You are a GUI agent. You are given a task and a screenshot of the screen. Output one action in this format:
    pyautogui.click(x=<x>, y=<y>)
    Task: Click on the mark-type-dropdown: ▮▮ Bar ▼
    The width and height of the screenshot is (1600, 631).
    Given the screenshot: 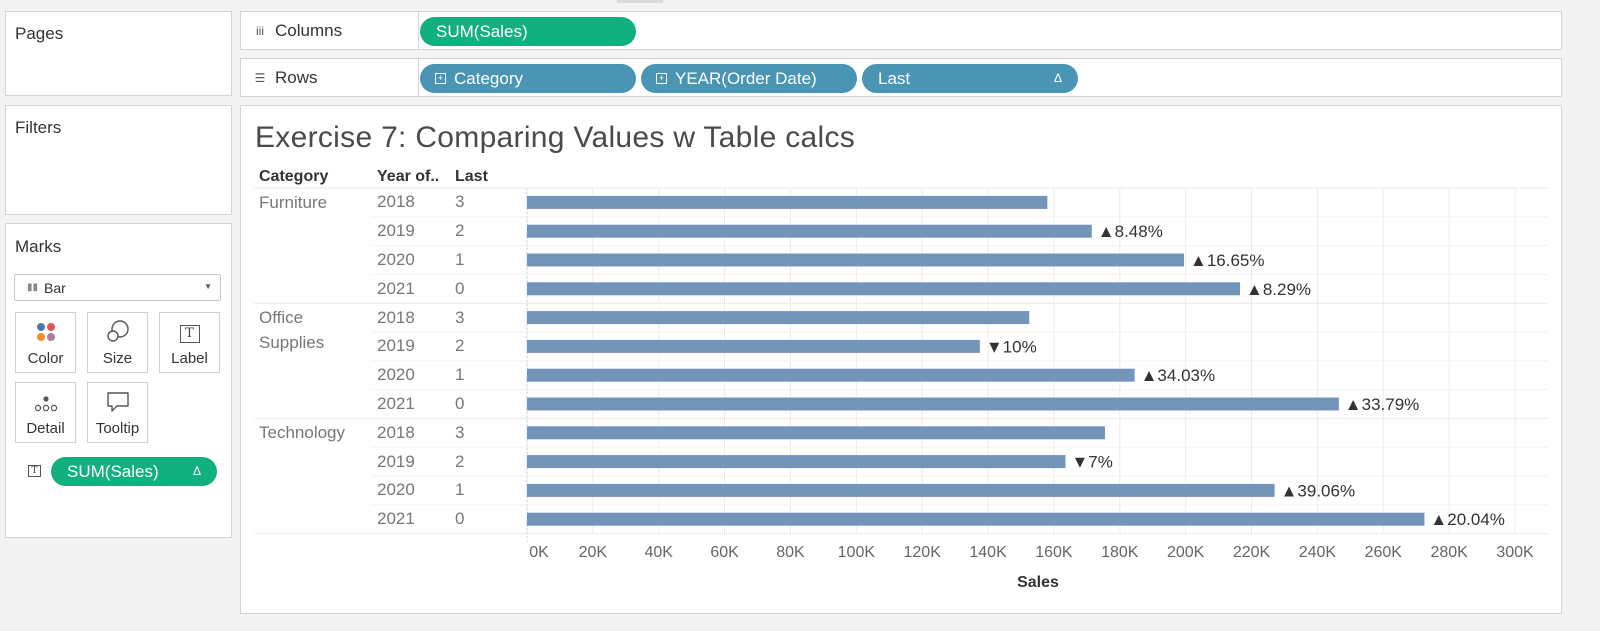 What is the action you would take?
    pyautogui.click(x=117, y=287)
    